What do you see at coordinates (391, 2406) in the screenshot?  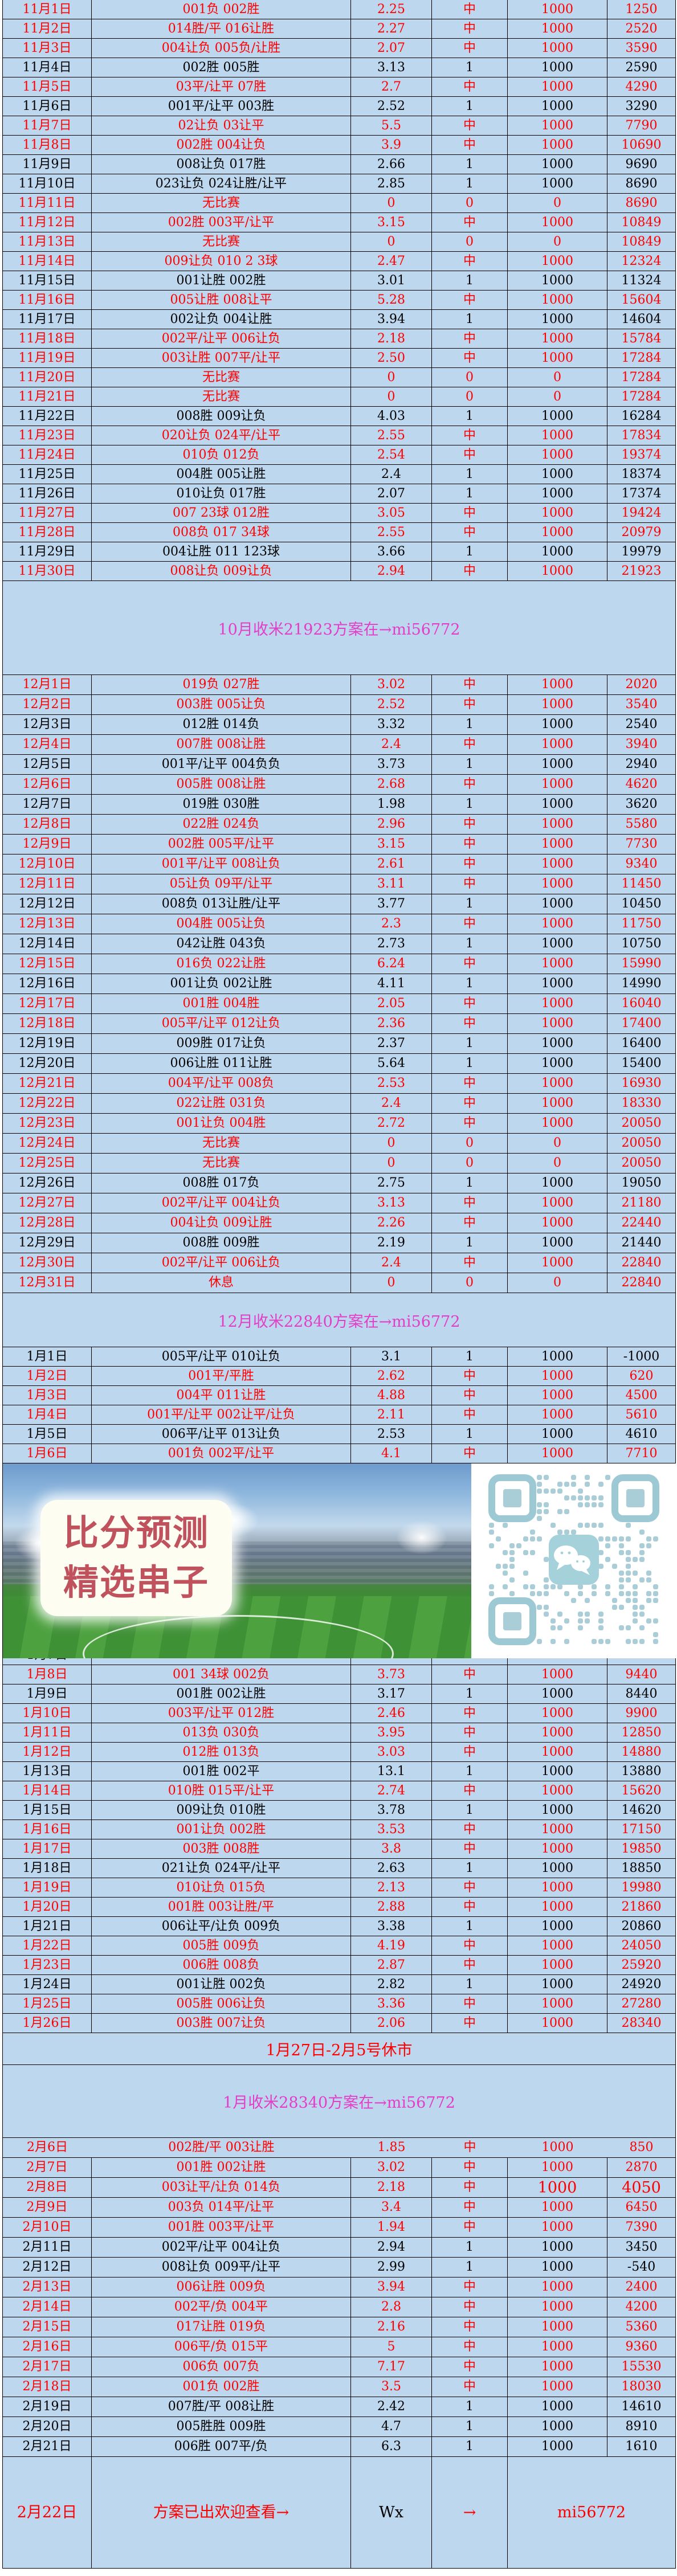 I see `odds-cell: 2.42` at bounding box center [391, 2406].